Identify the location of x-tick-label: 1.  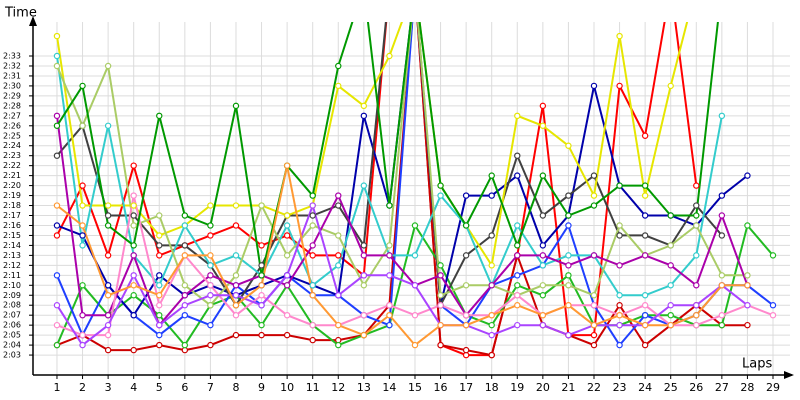
(56, 387).